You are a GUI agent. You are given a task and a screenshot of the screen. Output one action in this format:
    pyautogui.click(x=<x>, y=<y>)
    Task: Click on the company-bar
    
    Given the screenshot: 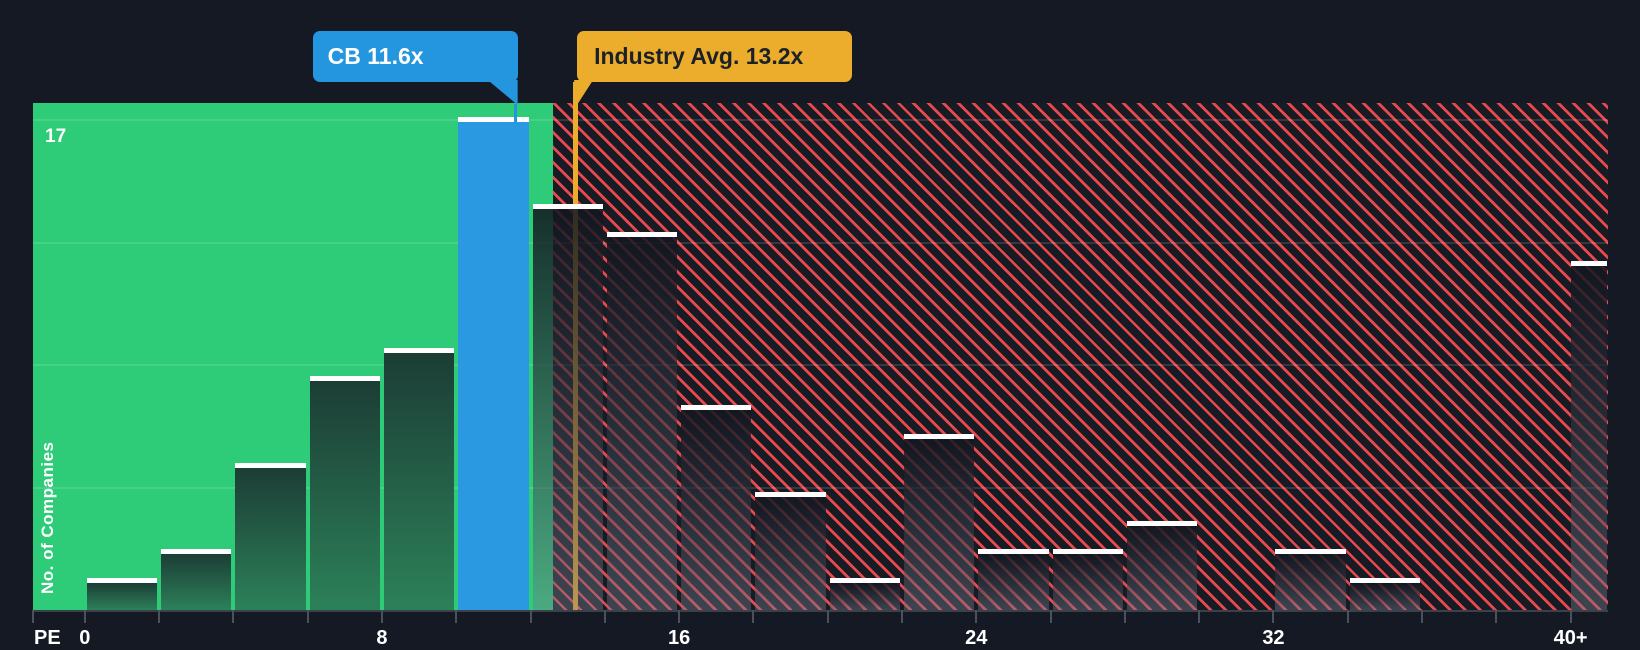 What is the action you would take?
    pyautogui.click(x=493, y=363)
    